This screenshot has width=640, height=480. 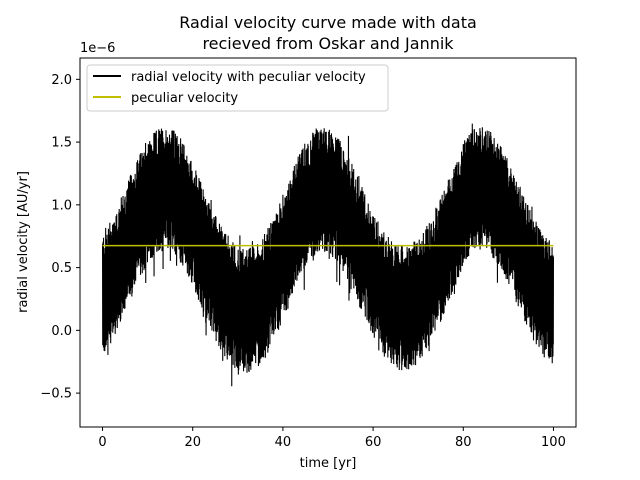 What do you see at coordinates (248, 77) in the screenshot?
I see `legend-label-radial-velocity: radial velocity with peculiar velocity` at bounding box center [248, 77].